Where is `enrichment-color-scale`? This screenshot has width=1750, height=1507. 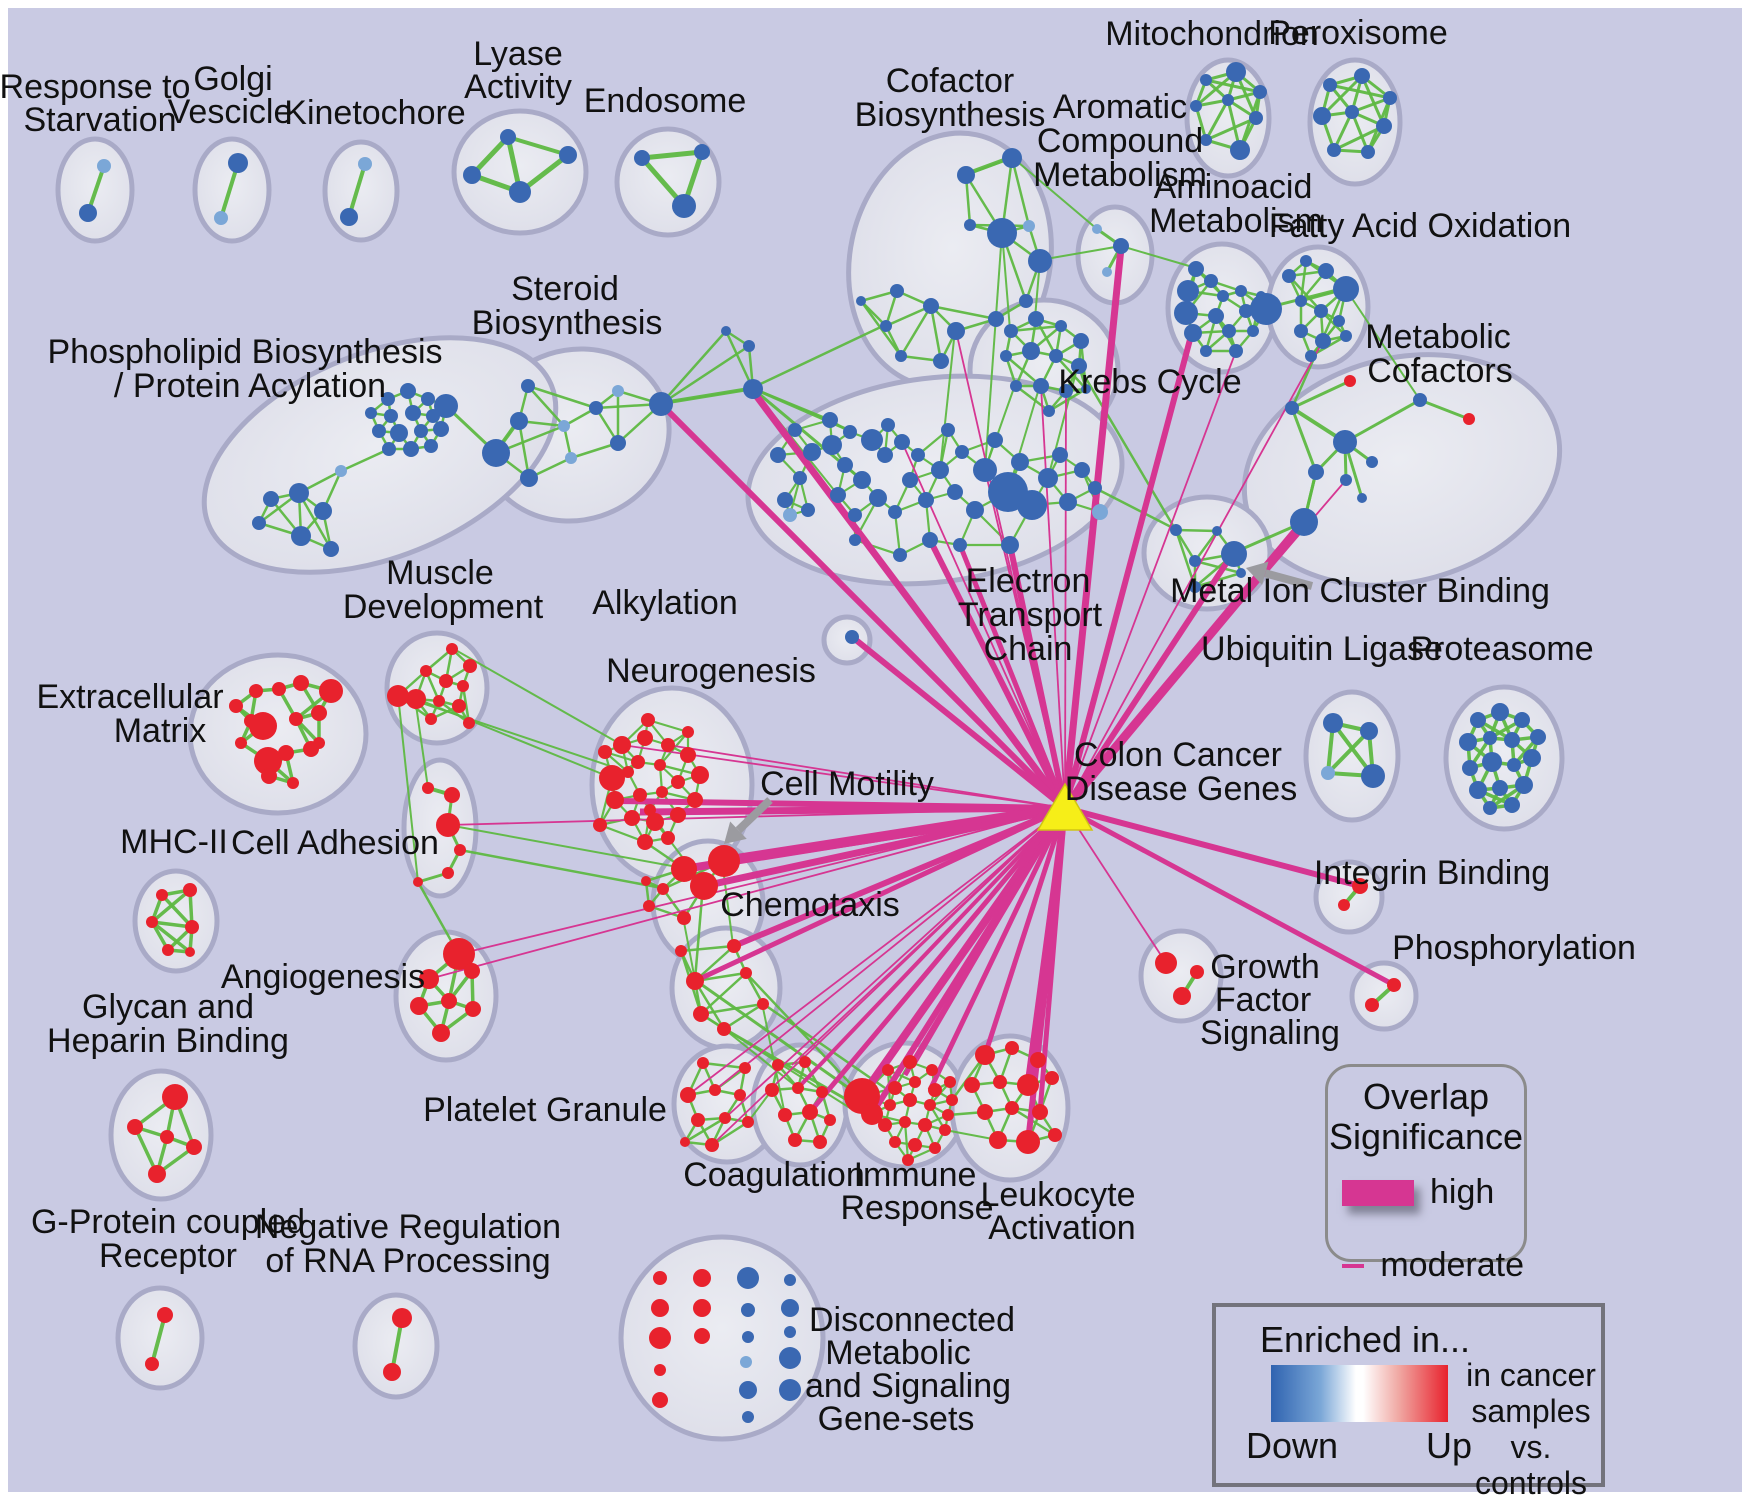 enrichment-color-scale is located at coordinates (1359, 1393).